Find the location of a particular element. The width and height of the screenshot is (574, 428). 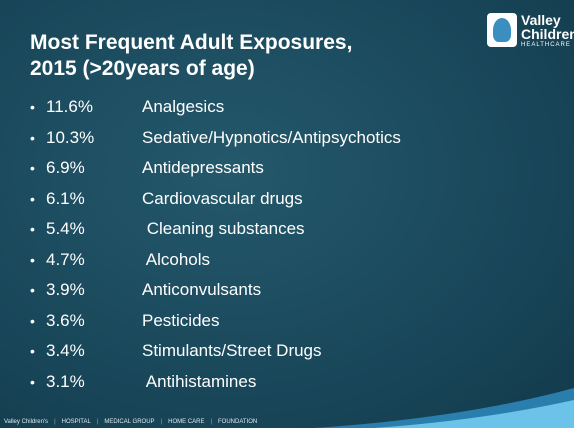

item-label: Analgesics is located at coordinates (183, 107).